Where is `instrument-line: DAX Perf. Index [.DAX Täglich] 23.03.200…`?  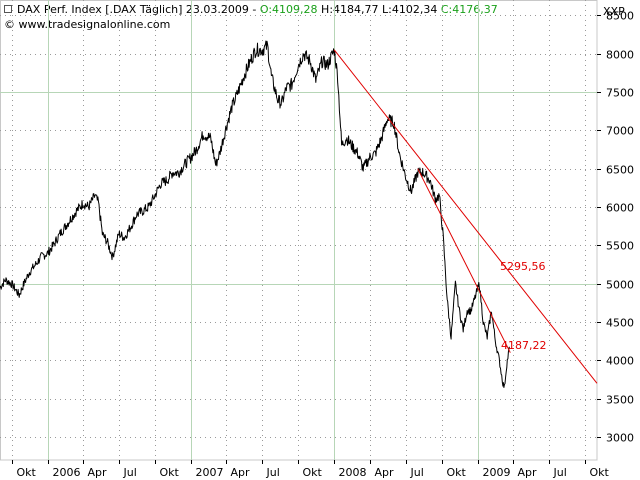
instrument-line: DAX Perf. Index [.DAX Täglich] 23.03.200… is located at coordinates (257, 9).